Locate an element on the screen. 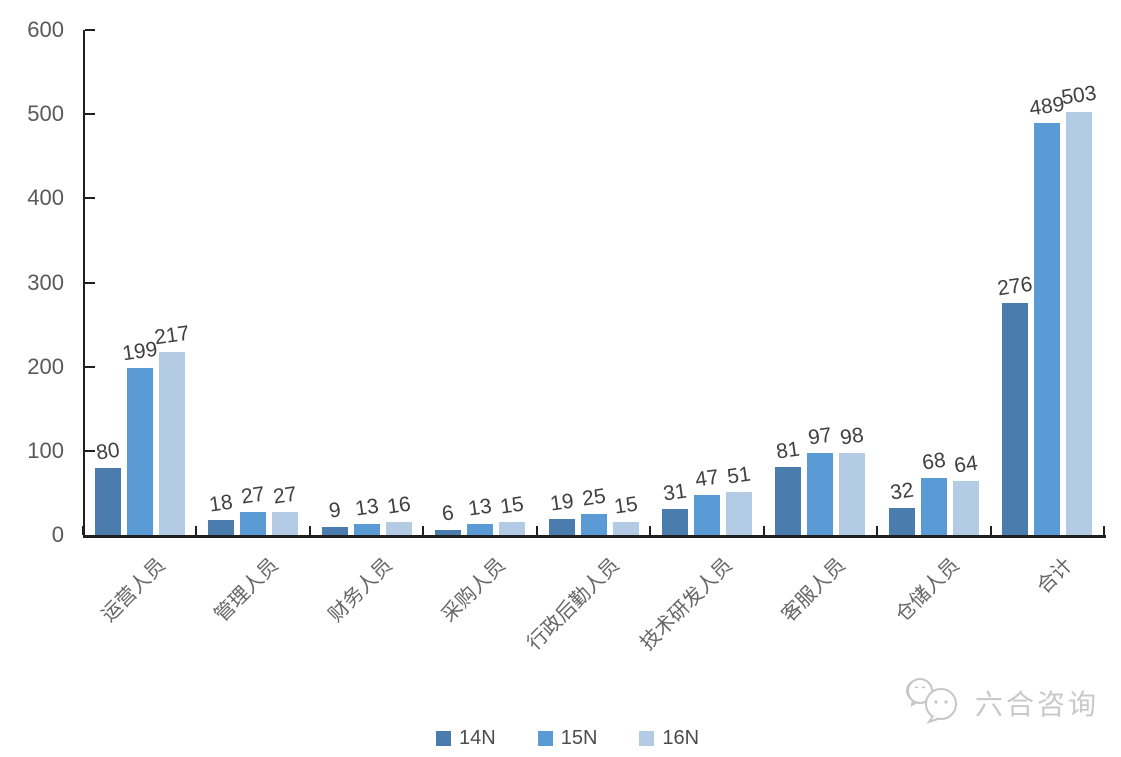 The height and width of the screenshot is (757, 1121). legend-item-15N: 15N is located at coordinates (567, 738).